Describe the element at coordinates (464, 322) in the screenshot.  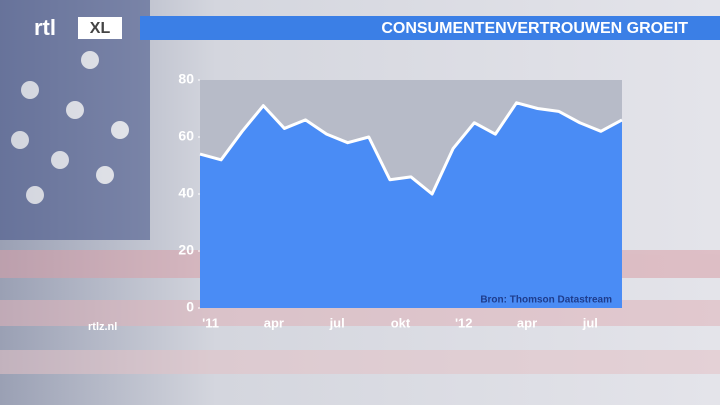
I see `x-tick-label: '12` at that location.